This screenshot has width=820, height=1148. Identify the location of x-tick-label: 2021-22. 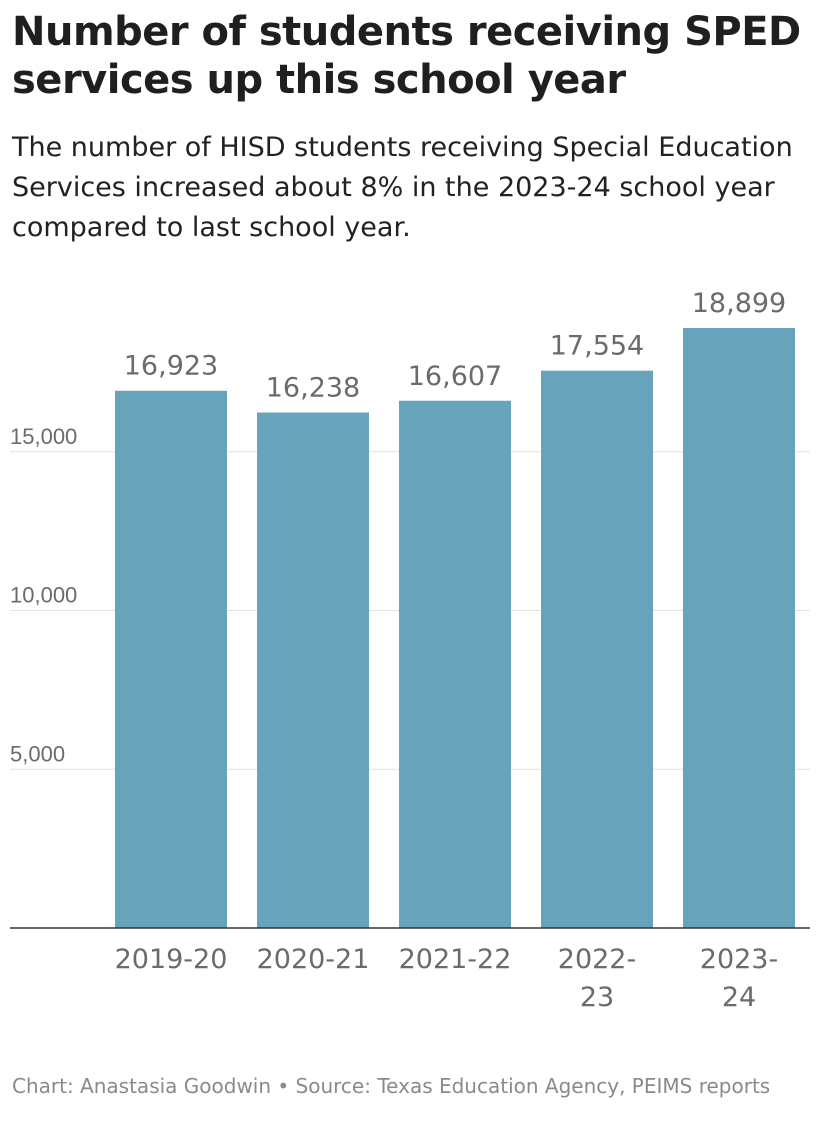
(455, 959).